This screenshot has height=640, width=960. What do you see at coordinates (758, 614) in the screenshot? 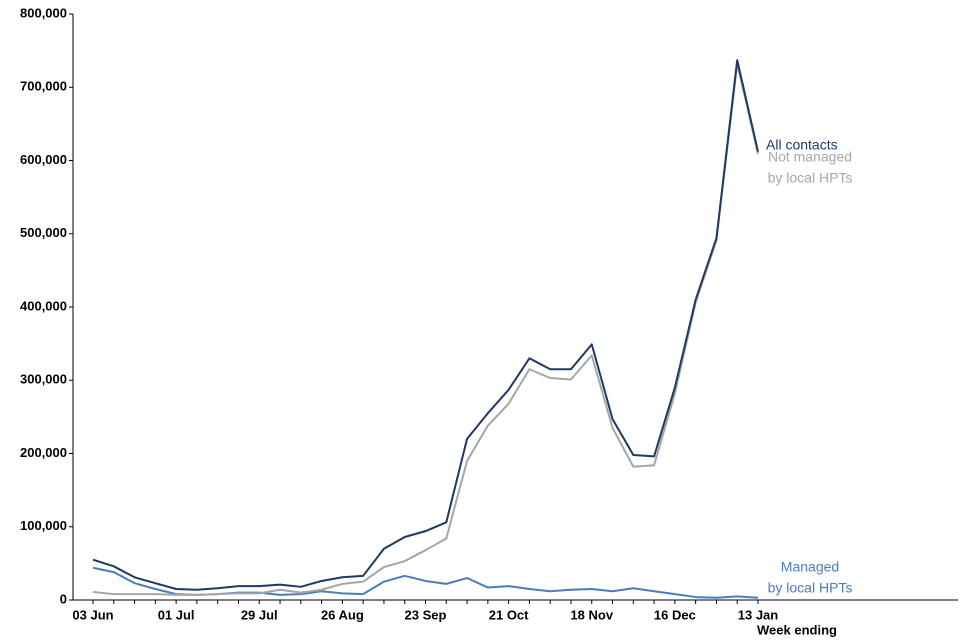
I see `x-tick-label: 13 Jan` at bounding box center [758, 614].